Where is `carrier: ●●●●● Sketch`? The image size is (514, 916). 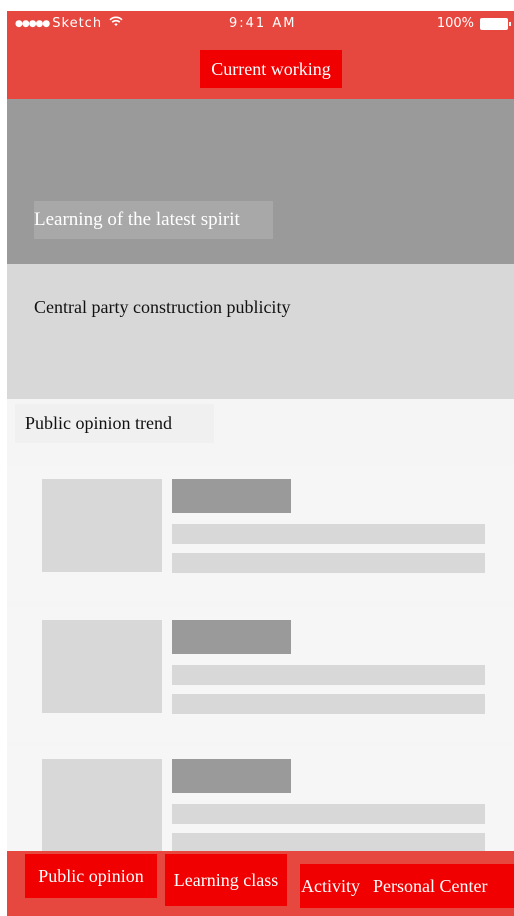
carrier: ●●●●● Sketch is located at coordinates (69, 23).